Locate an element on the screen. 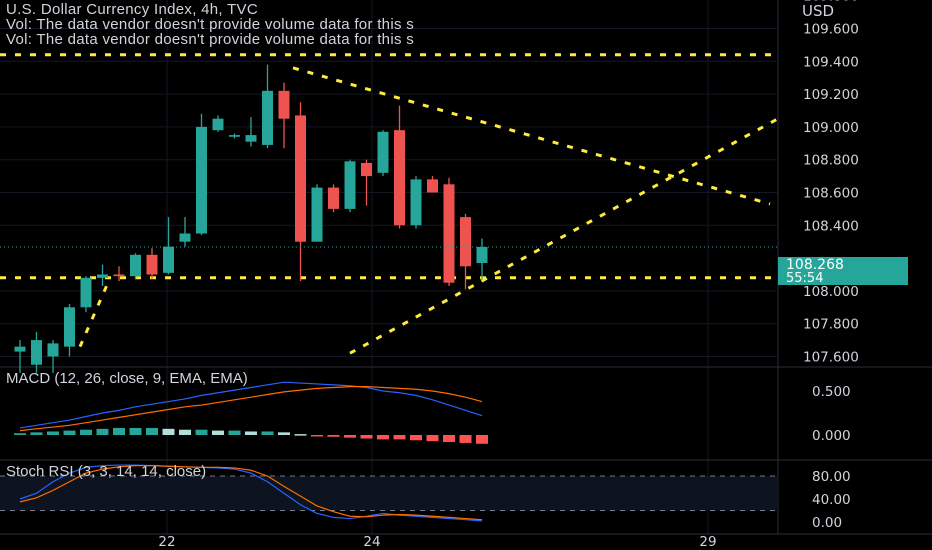  time-axis-ticks: 22 24 29 is located at coordinates (437, 542).